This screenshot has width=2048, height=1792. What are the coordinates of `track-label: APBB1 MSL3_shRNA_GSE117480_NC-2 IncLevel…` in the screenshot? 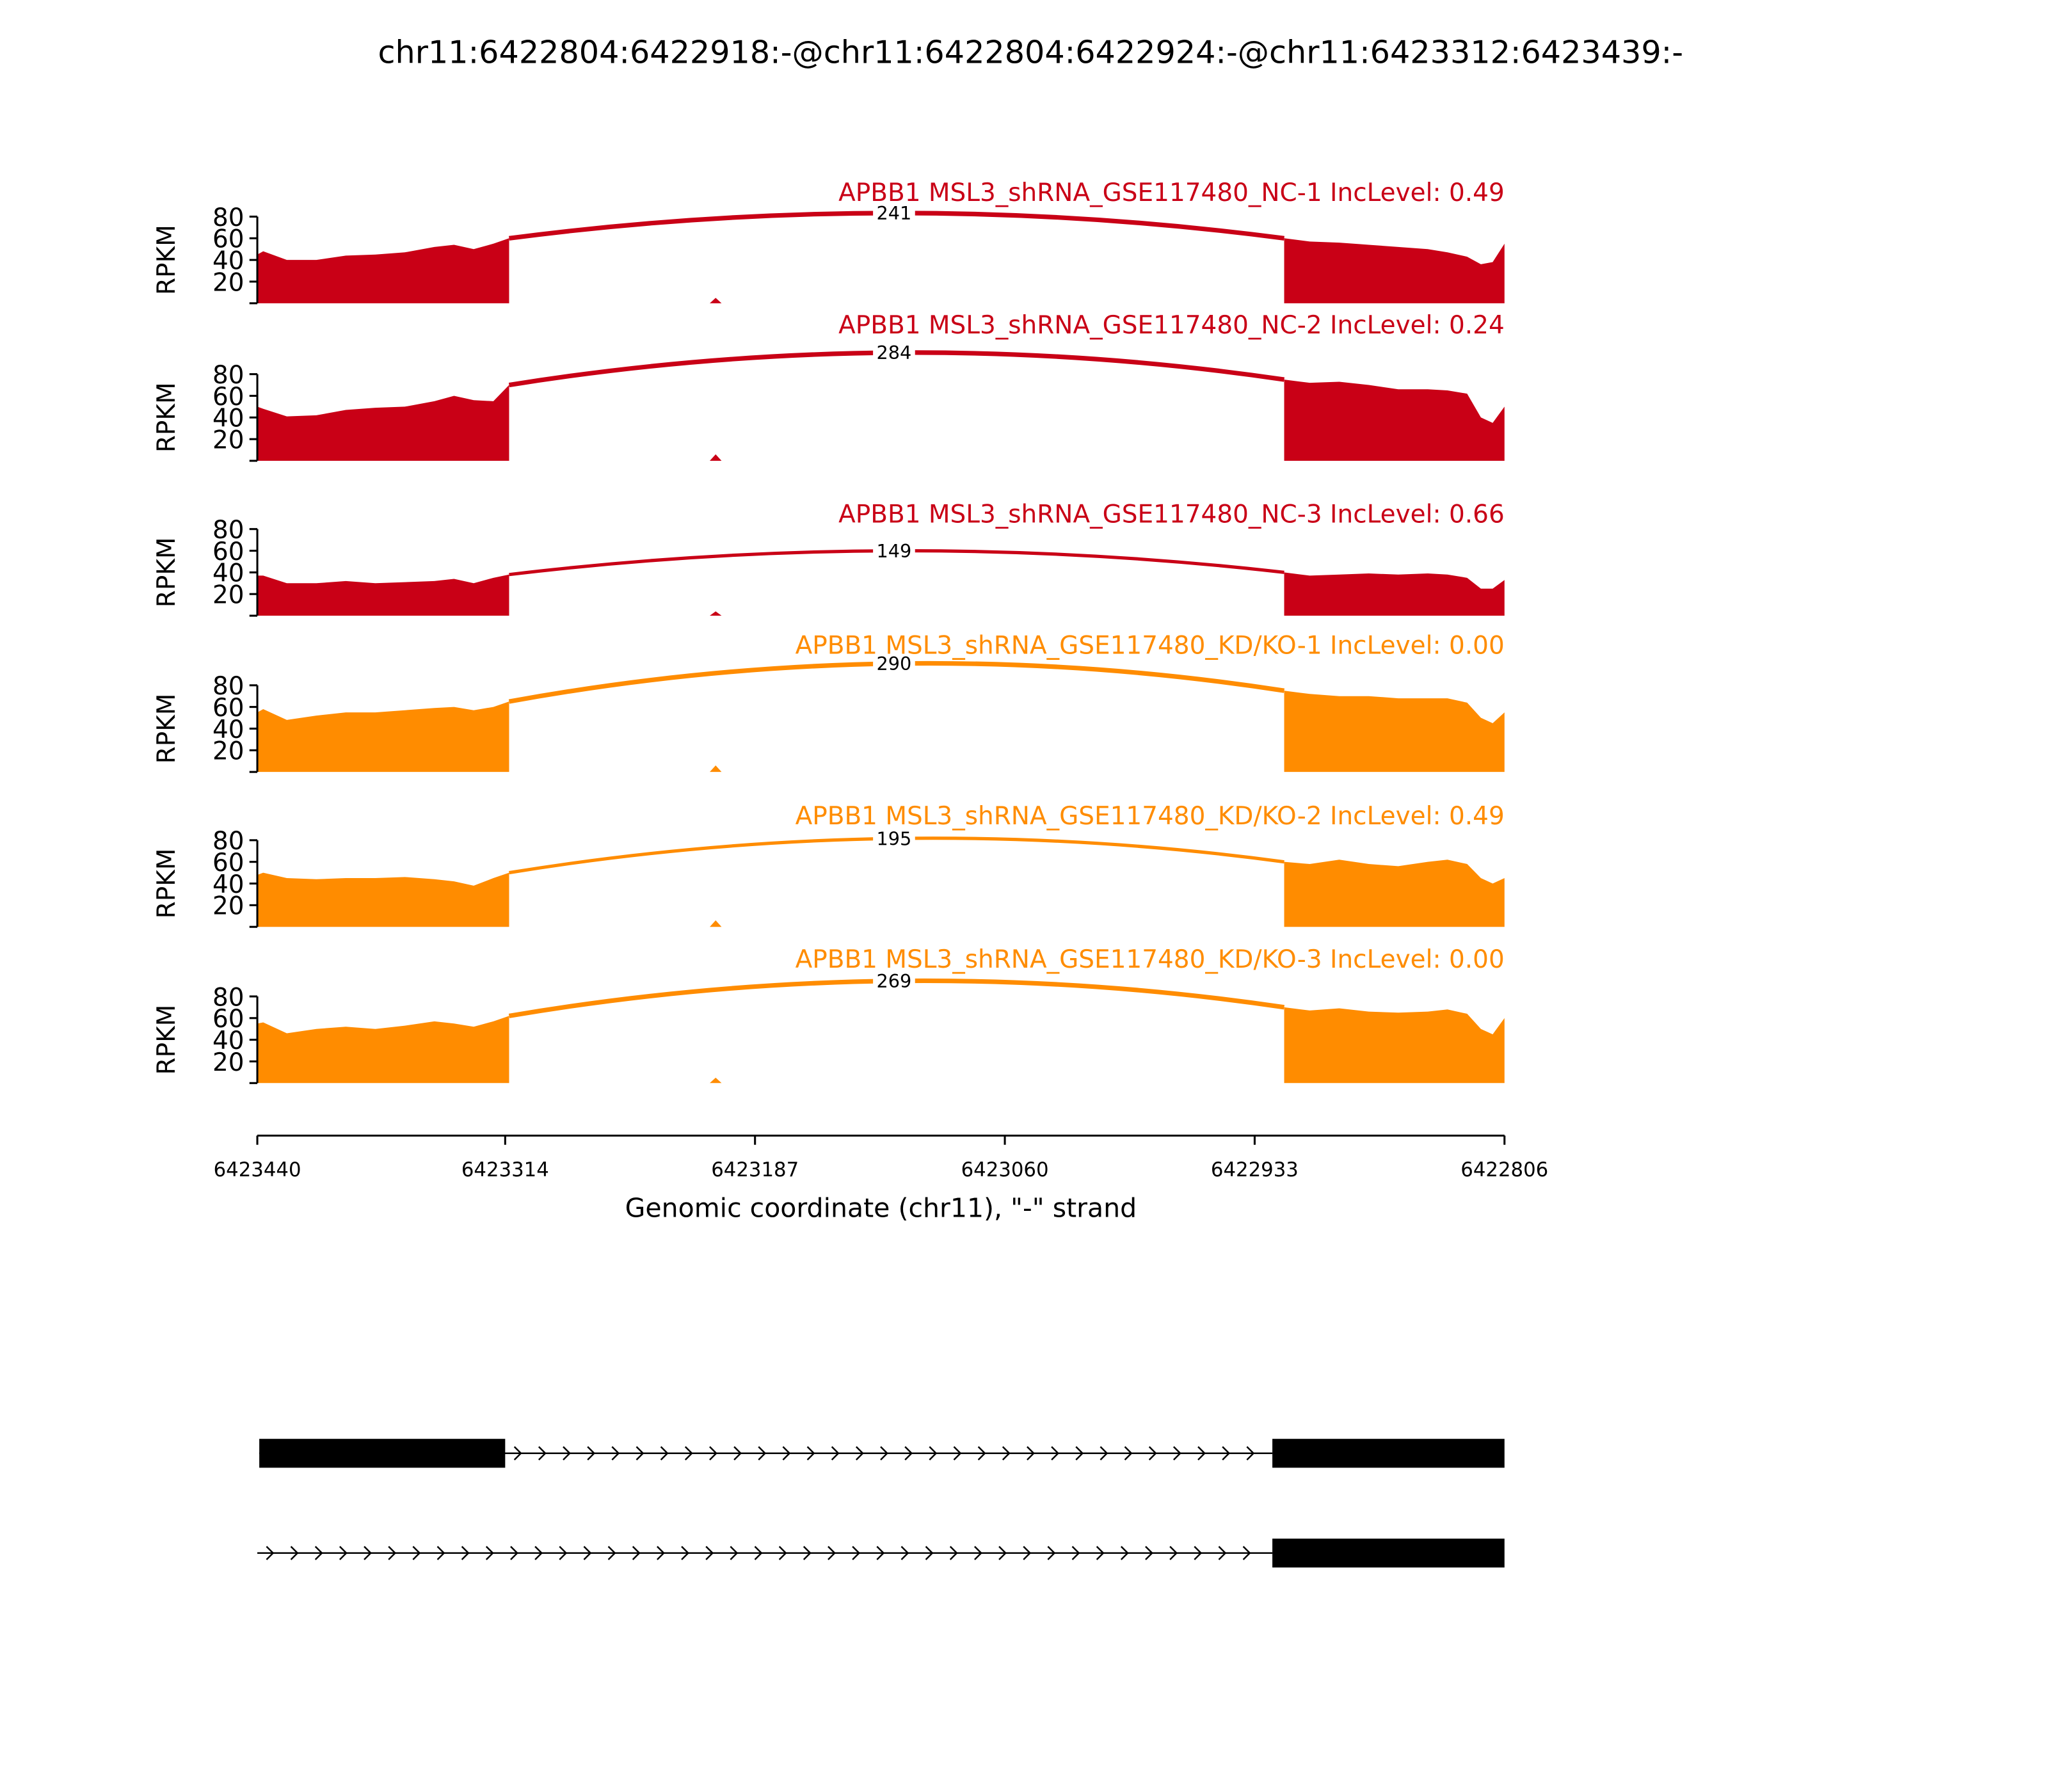 It's located at (1171, 325).